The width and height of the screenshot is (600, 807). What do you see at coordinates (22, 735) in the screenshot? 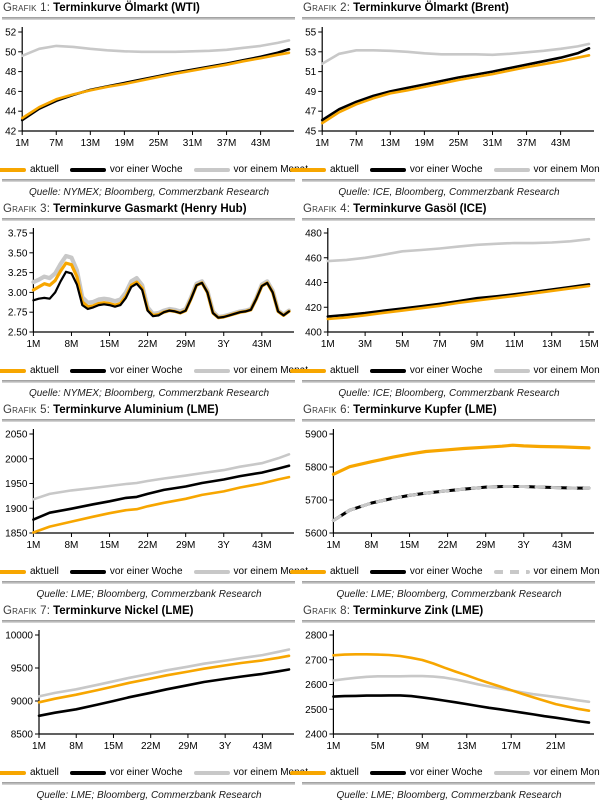
I see `svg-text: 8500` at bounding box center [22, 735].